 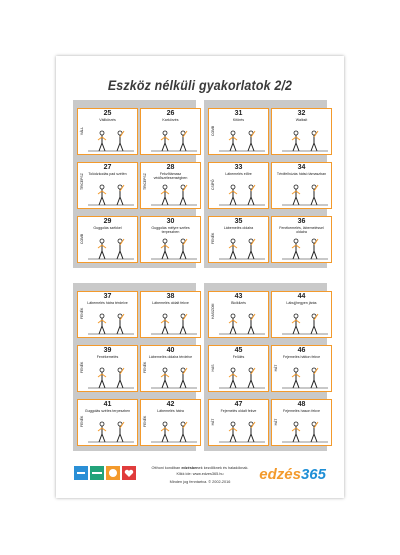 I want to click on muscle-category: TRICEPSZ, so click(x=145, y=181).